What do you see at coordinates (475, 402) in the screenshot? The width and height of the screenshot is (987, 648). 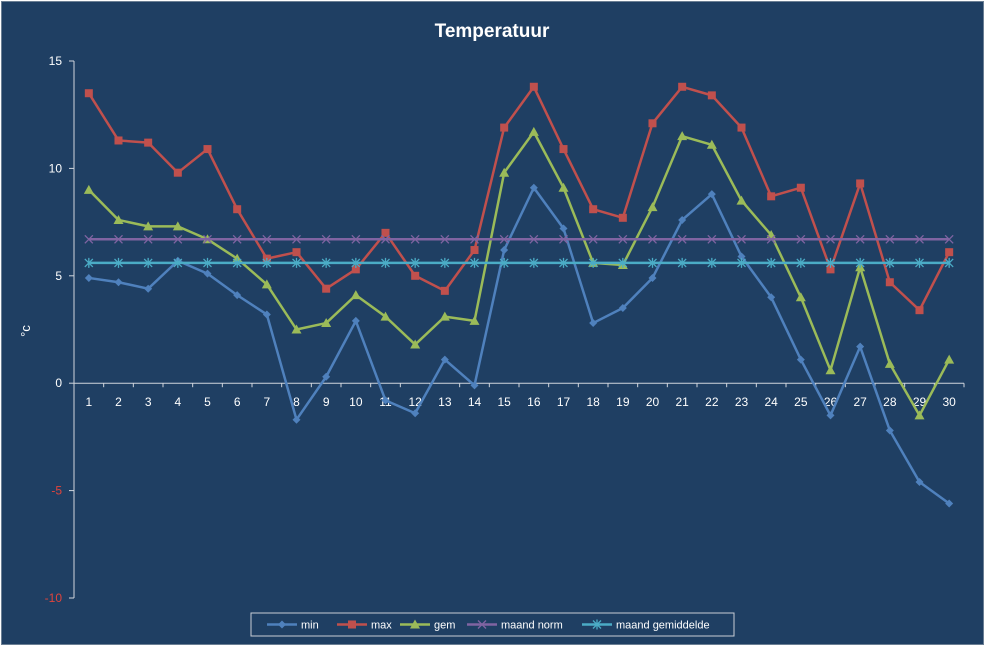 I see `x-tick-label: 14` at bounding box center [475, 402].